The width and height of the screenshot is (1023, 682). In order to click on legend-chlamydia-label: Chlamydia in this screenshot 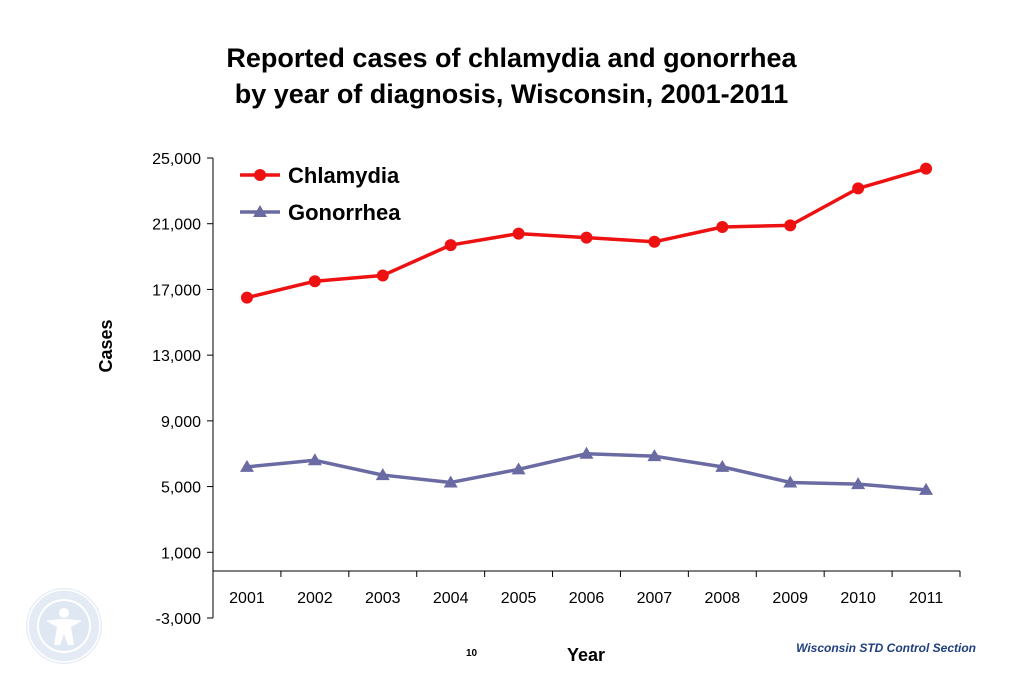, I will do `click(344, 175)`.